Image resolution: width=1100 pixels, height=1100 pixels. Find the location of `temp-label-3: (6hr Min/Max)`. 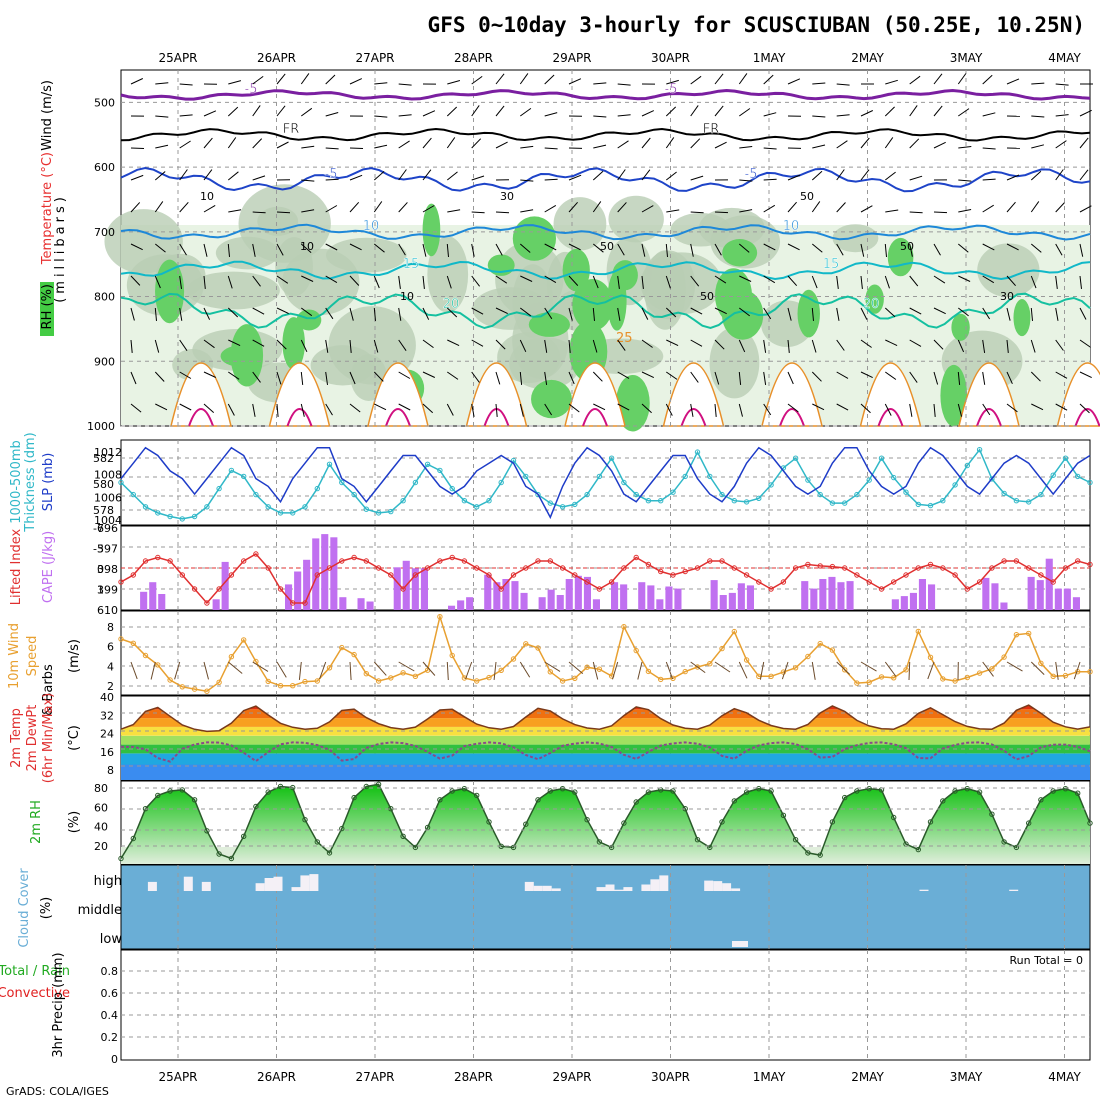

temp-label-3: (6hr Min/Max) is located at coordinates (48, 738).